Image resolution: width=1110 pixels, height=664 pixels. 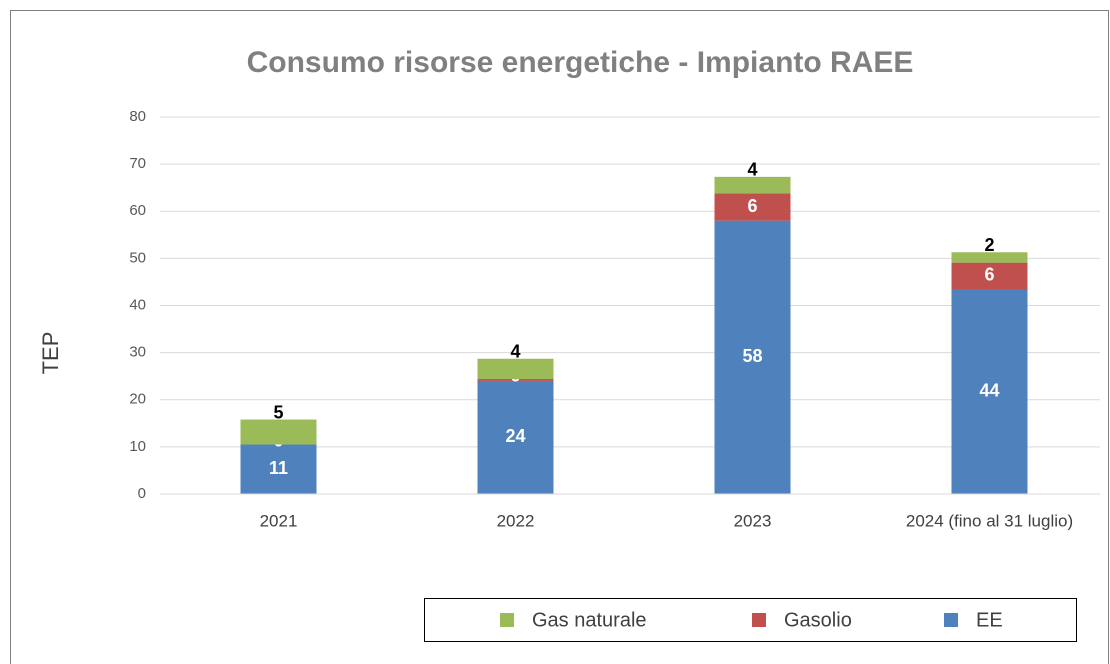 I want to click on x-tick-label: 2022, so click(x=516, y=520).